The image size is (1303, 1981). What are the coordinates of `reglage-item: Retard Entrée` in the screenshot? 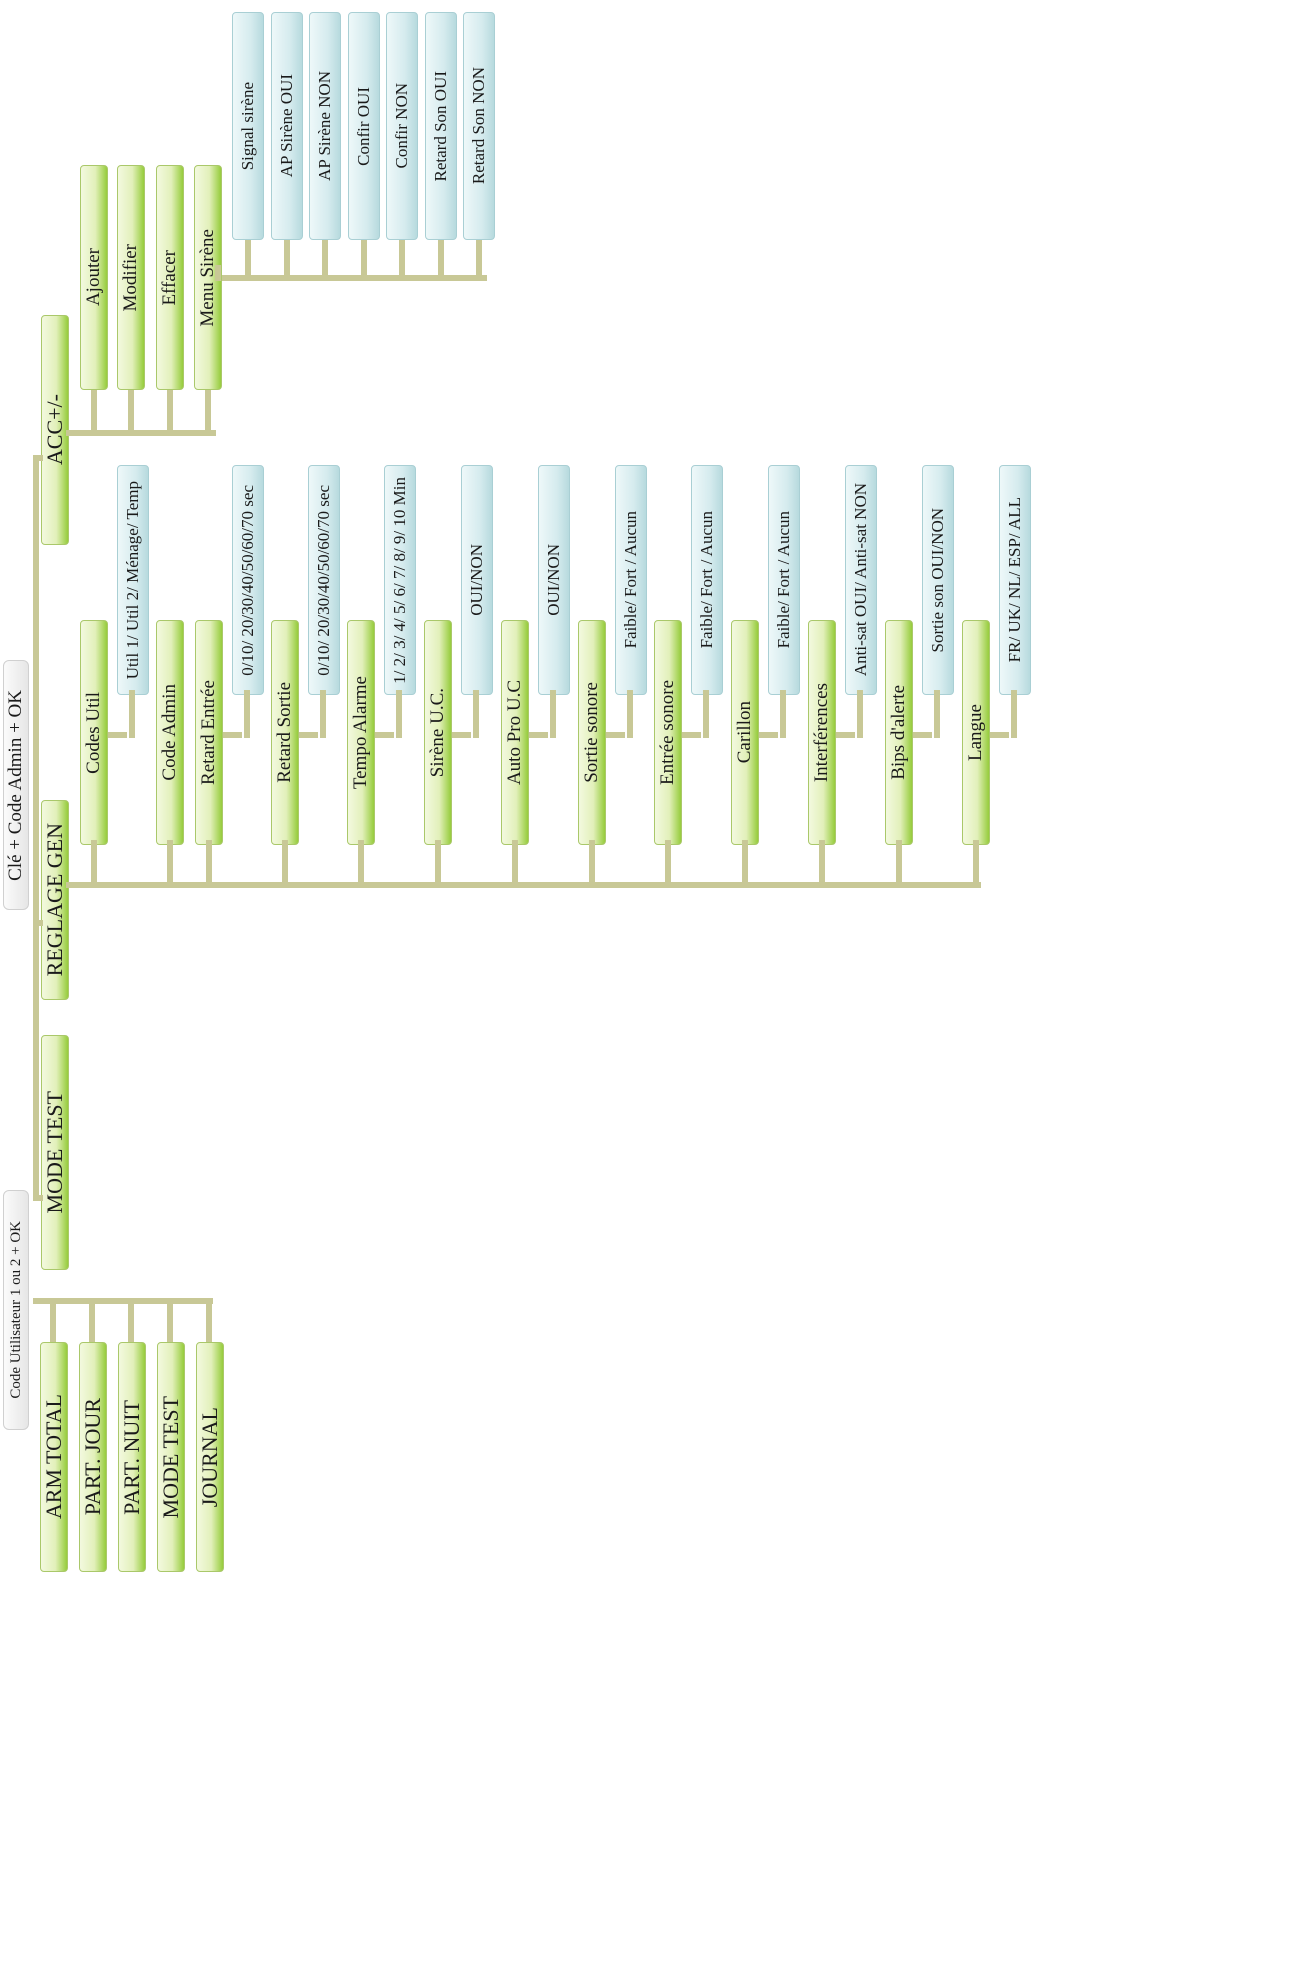 It's located at (209, 732).